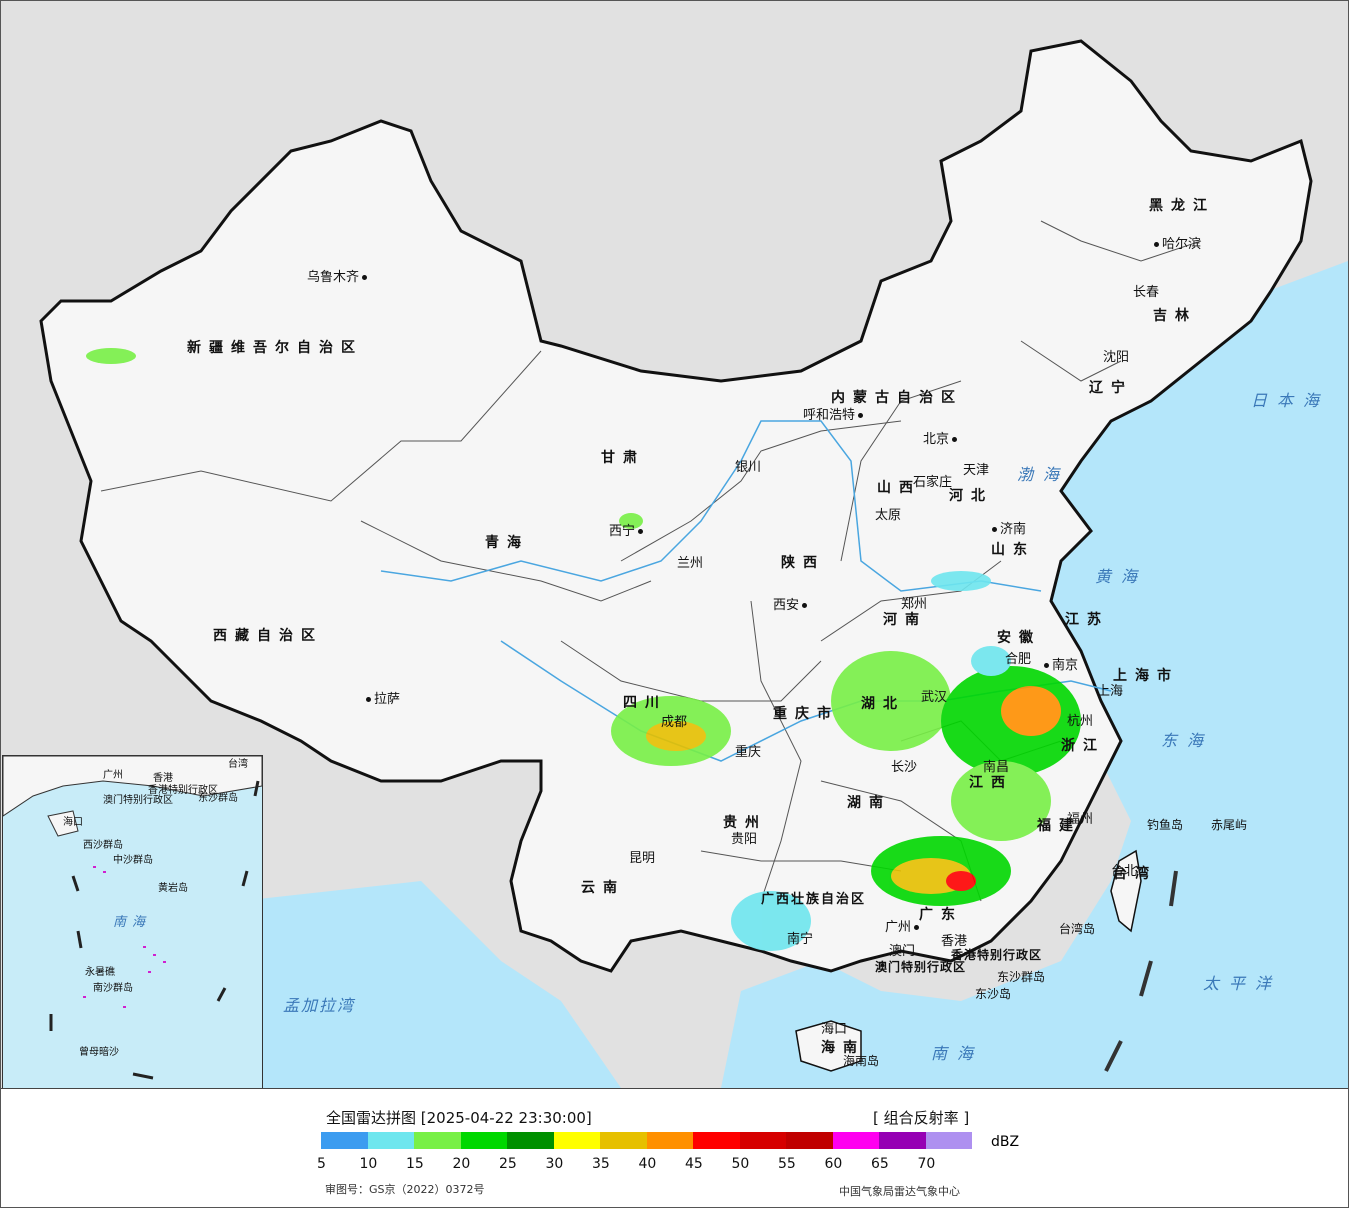  What do you see at coordinates (690, 563) in the screenshot?
I see `city-lanzhou: 兰州` at bounding box center [690, 563].